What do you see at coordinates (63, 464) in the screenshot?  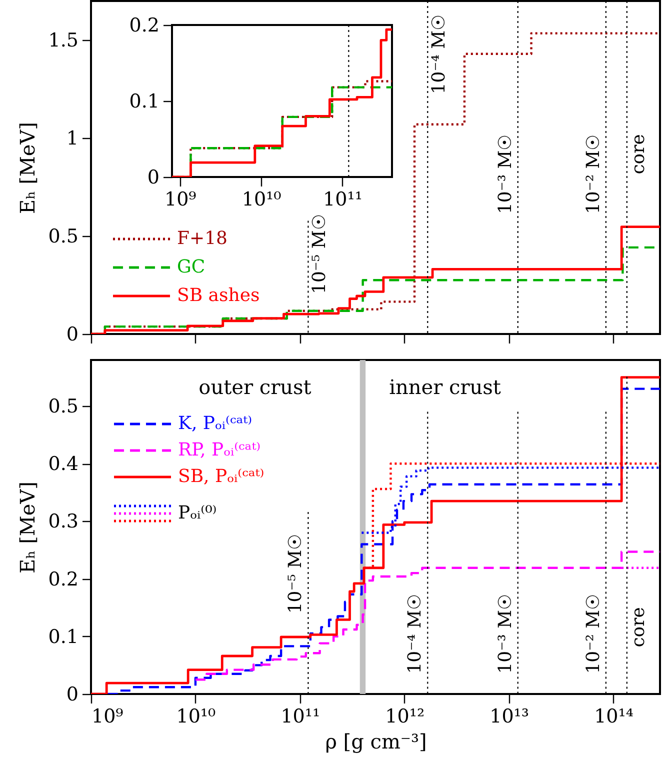 I see `y-tick-label: 0.4` at bounding box center [63, 464].